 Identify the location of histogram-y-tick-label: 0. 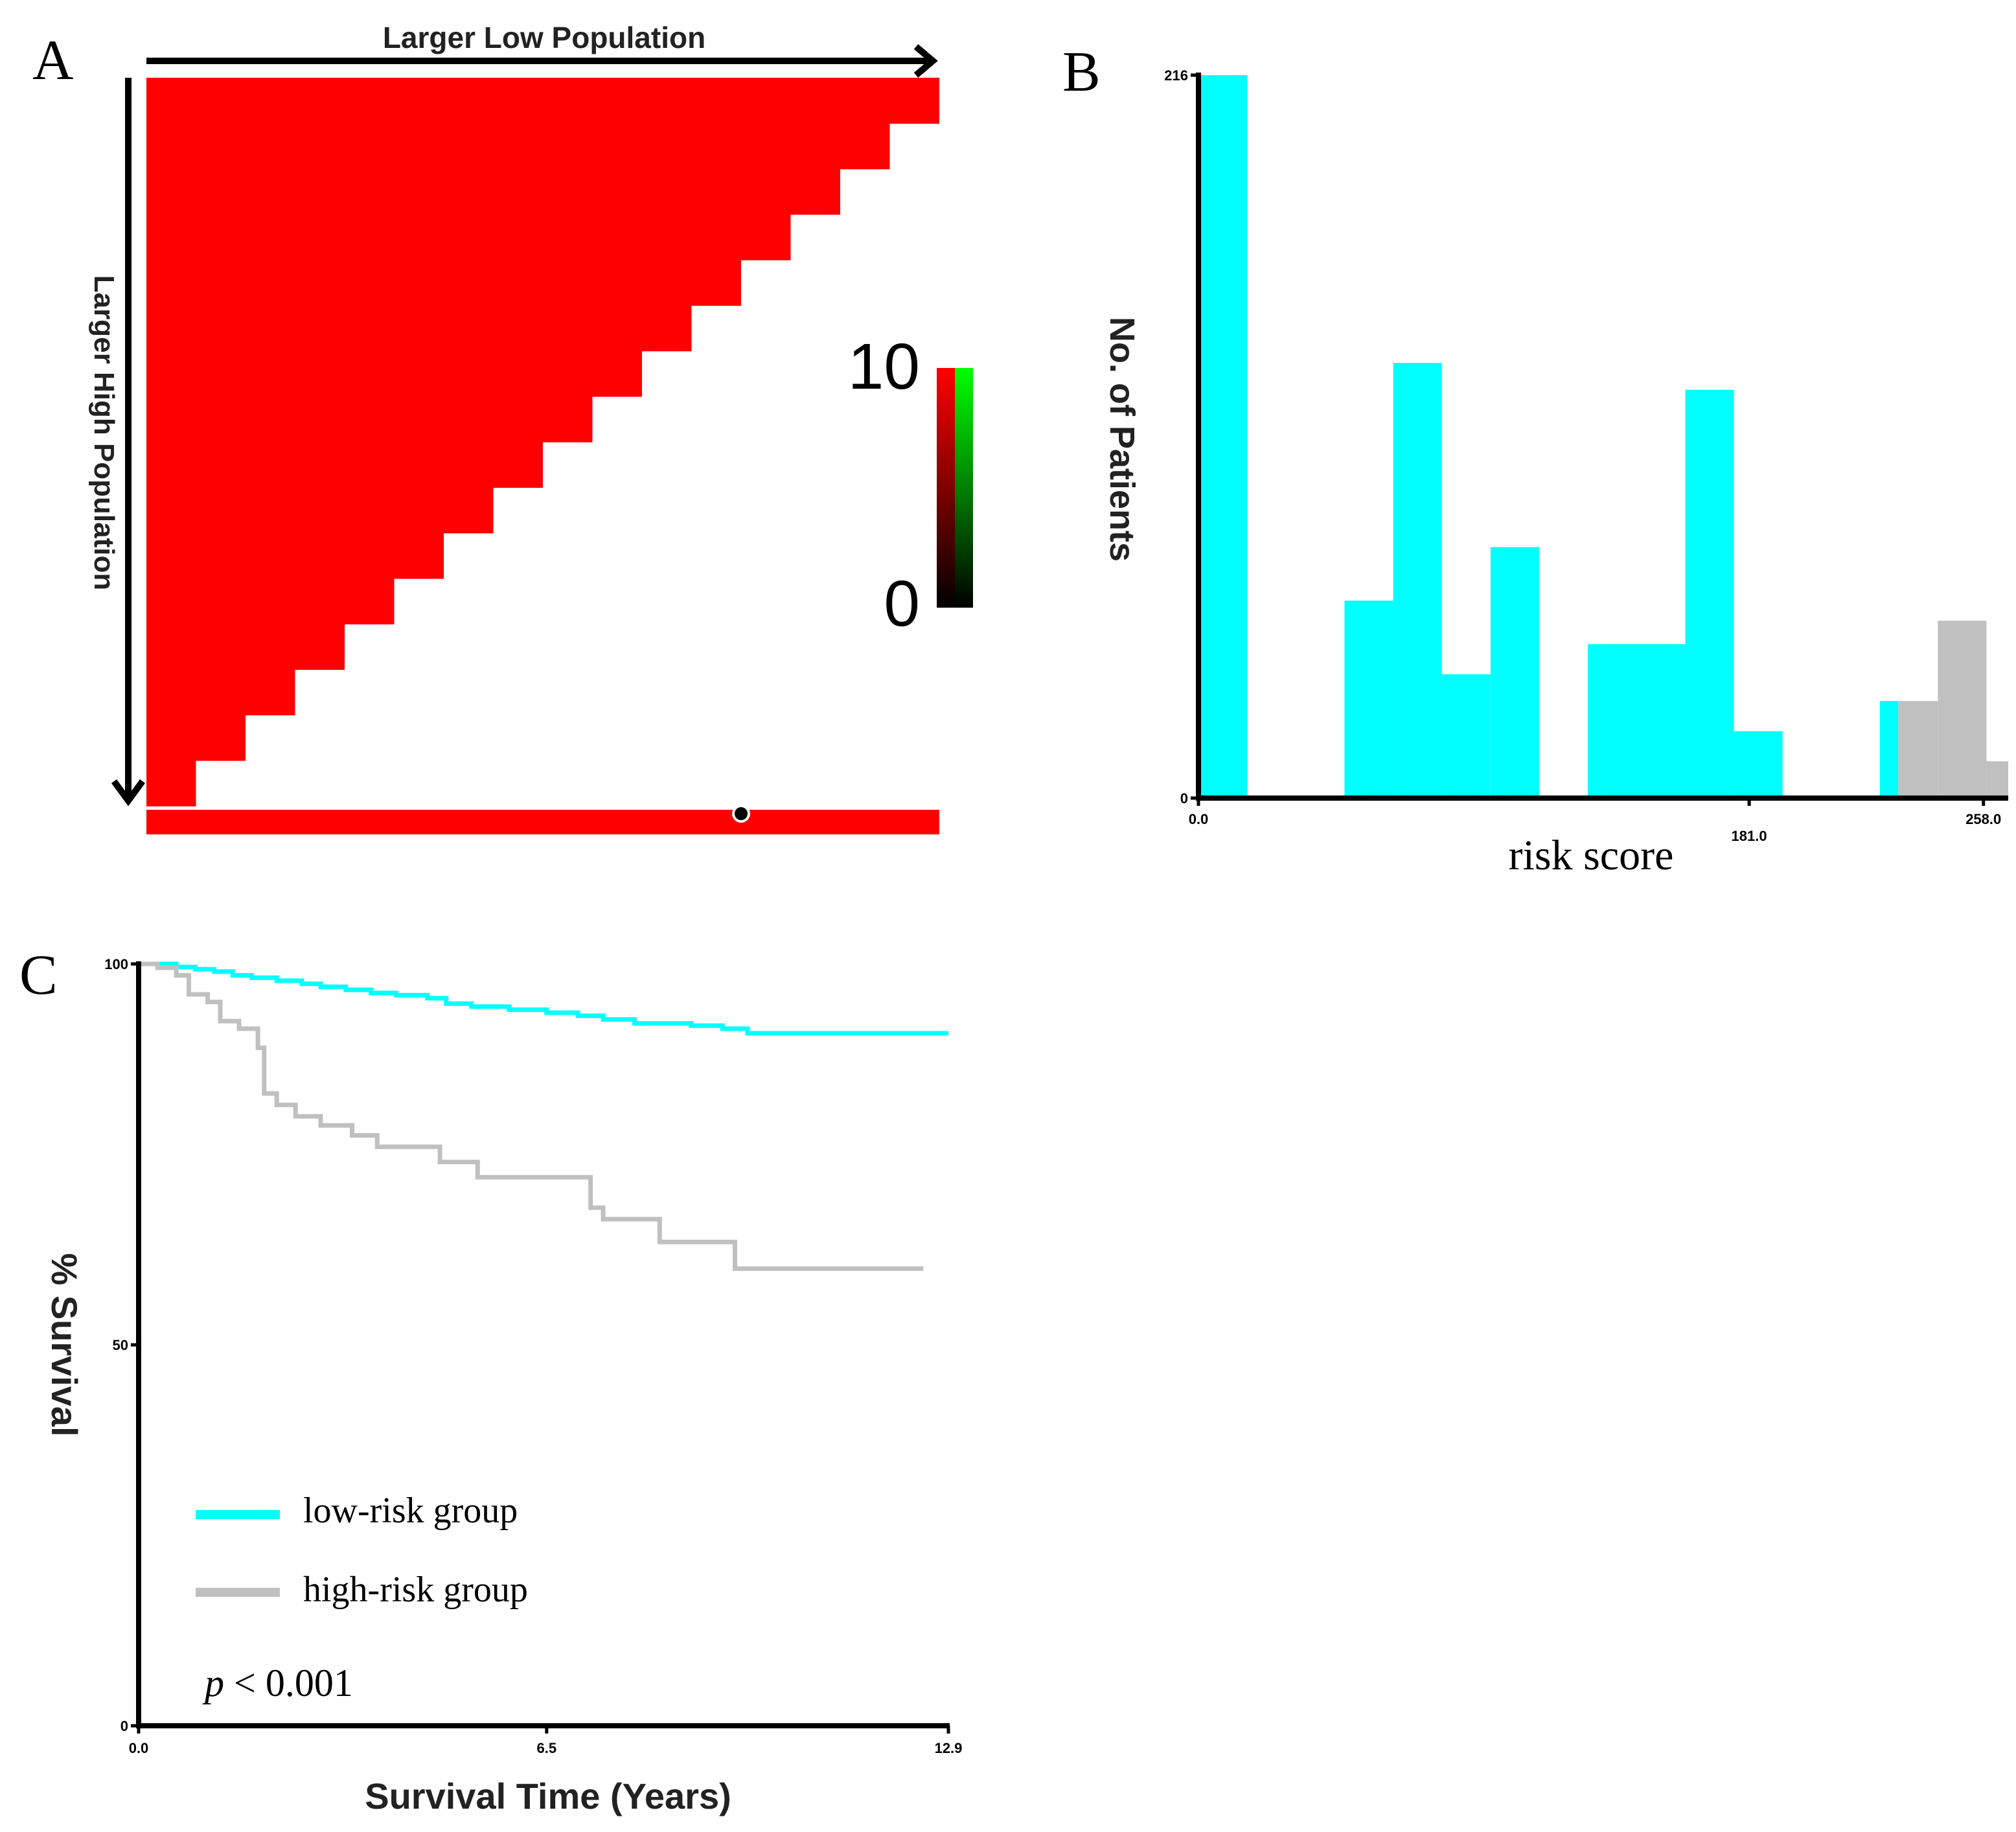
(1184, 798).